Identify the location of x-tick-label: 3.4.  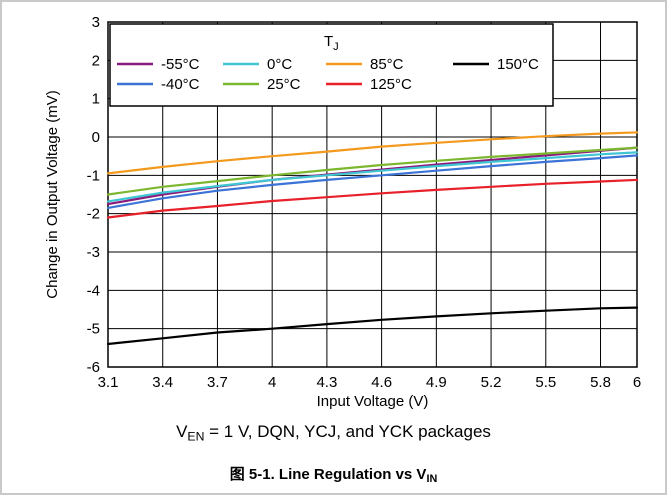
(162, 382).